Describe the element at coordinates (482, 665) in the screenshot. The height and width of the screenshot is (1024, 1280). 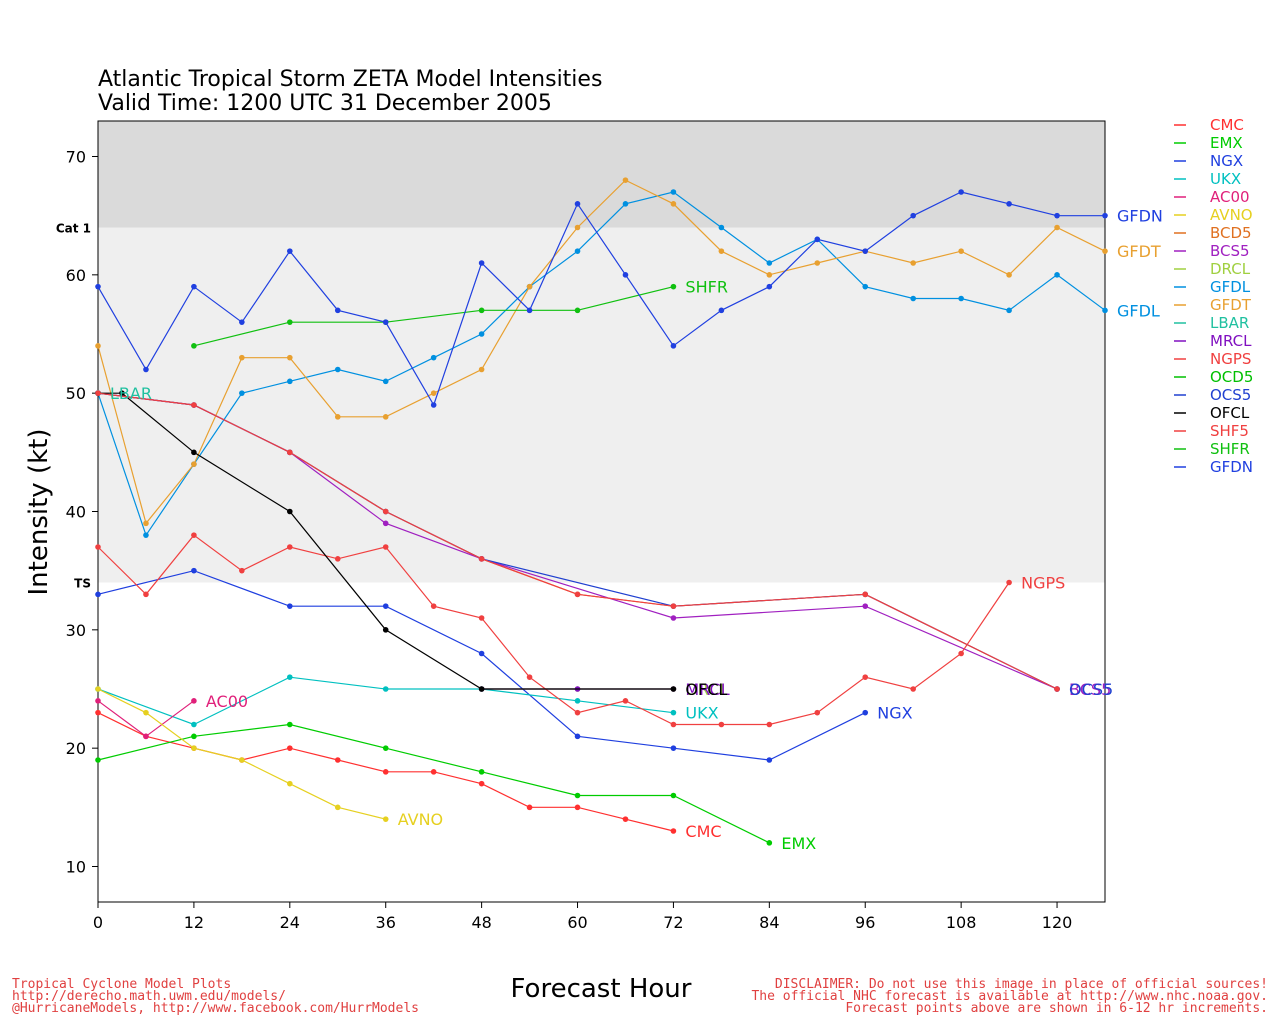
I see `series-ngx` at that location.